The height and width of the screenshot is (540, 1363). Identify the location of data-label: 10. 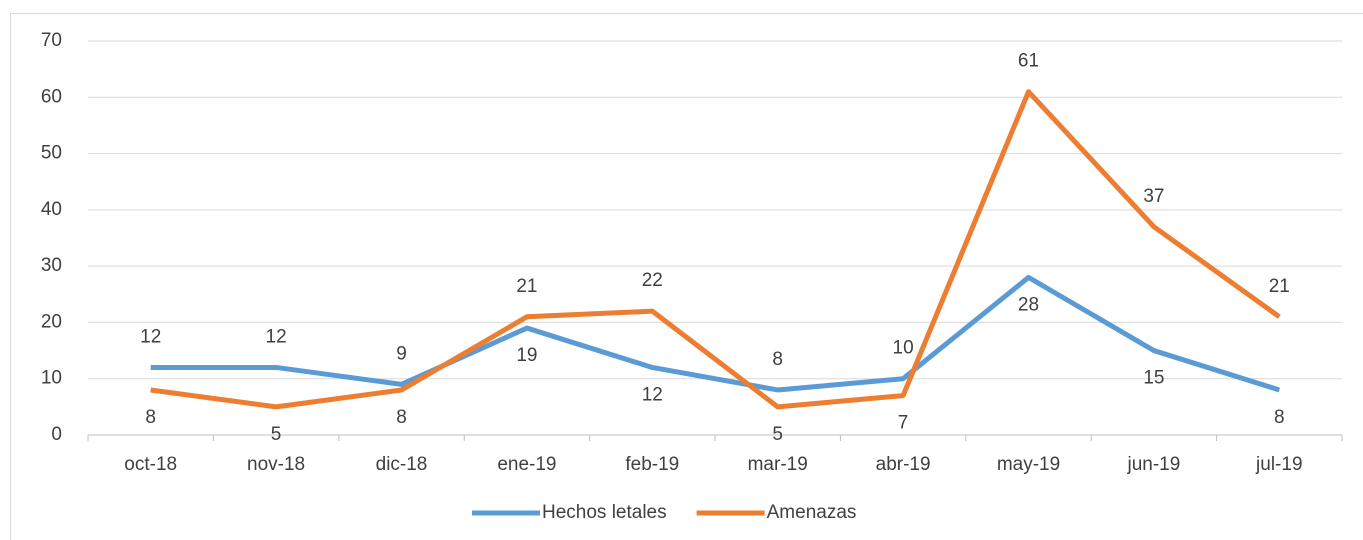
(903, 348).